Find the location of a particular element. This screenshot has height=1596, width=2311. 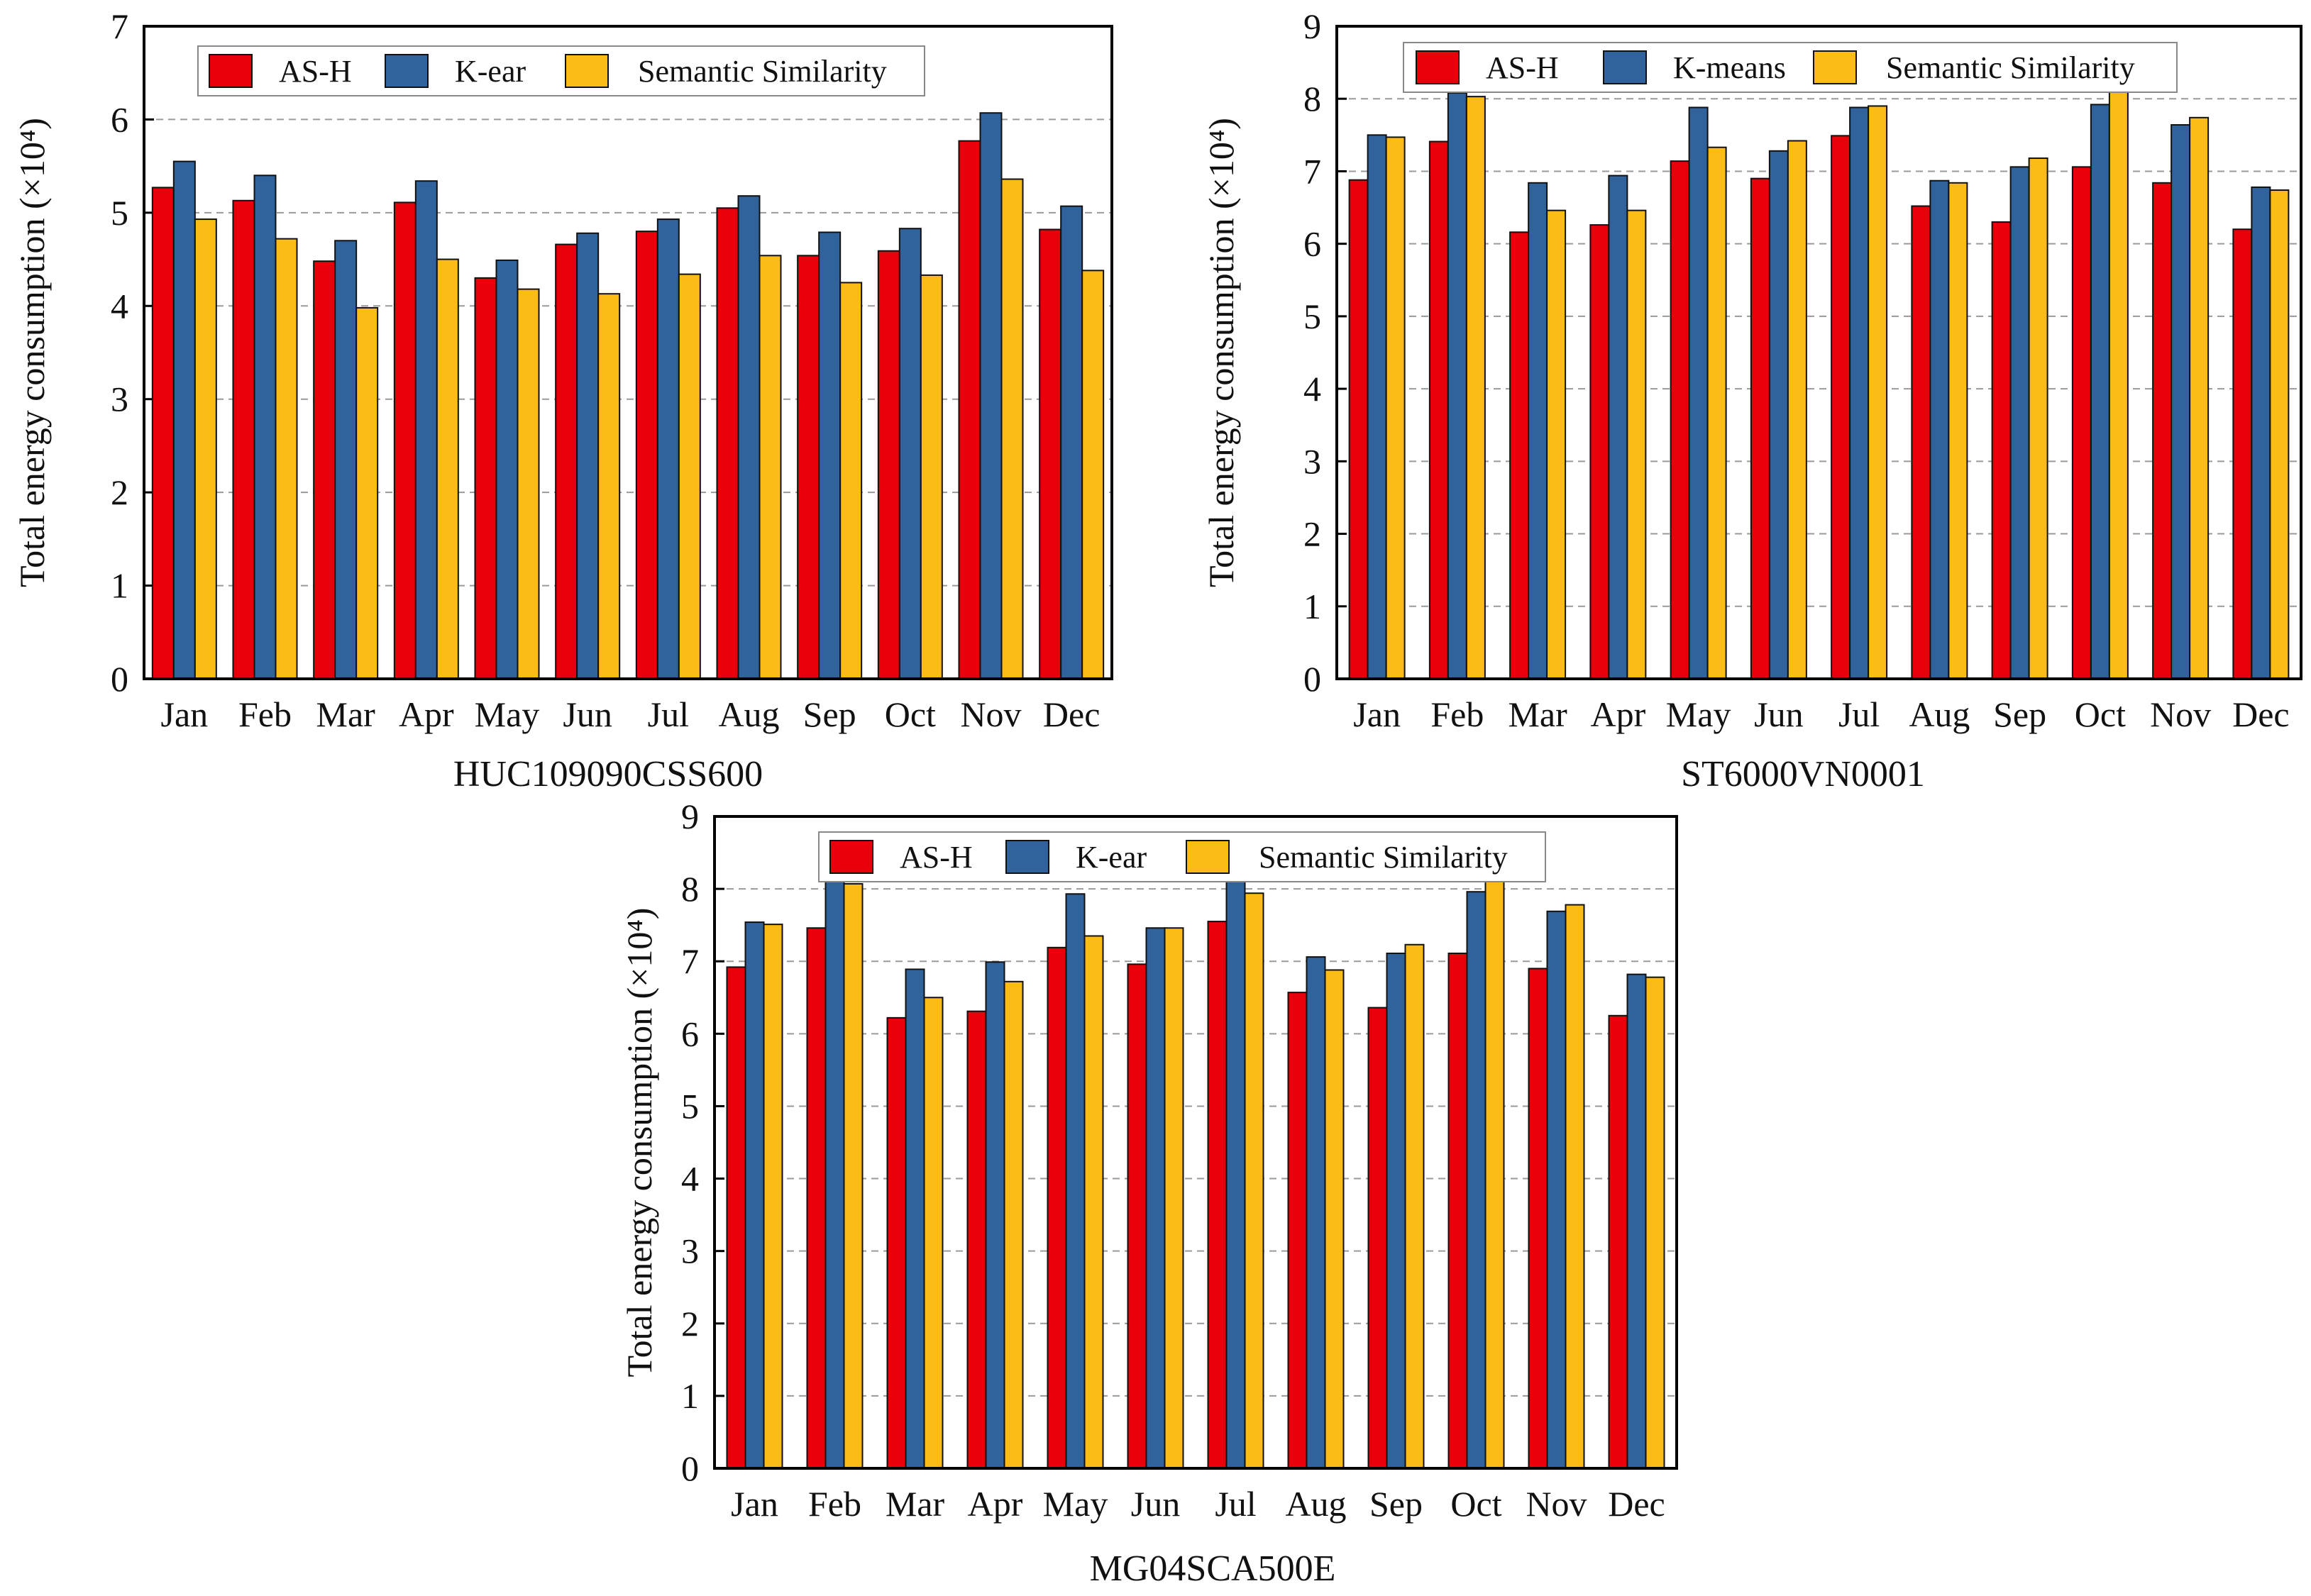

bar-semantic-similarity-jan is located at coordinates (205, 449).